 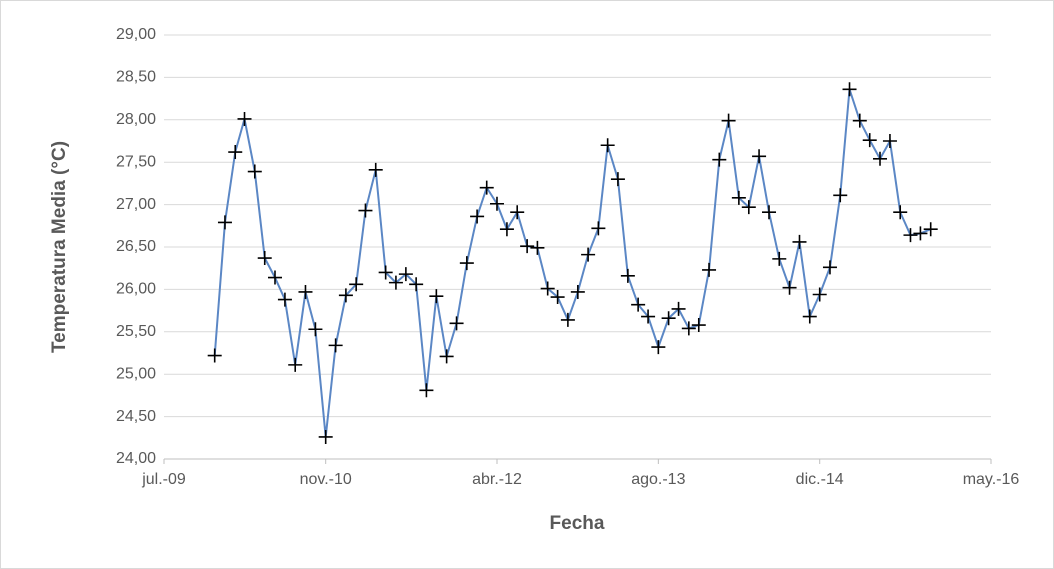 What do you see at coordinates (136, 331) in the screenshot?
I see `y-tick-label: 25,50` at bounding box center [136, 331].